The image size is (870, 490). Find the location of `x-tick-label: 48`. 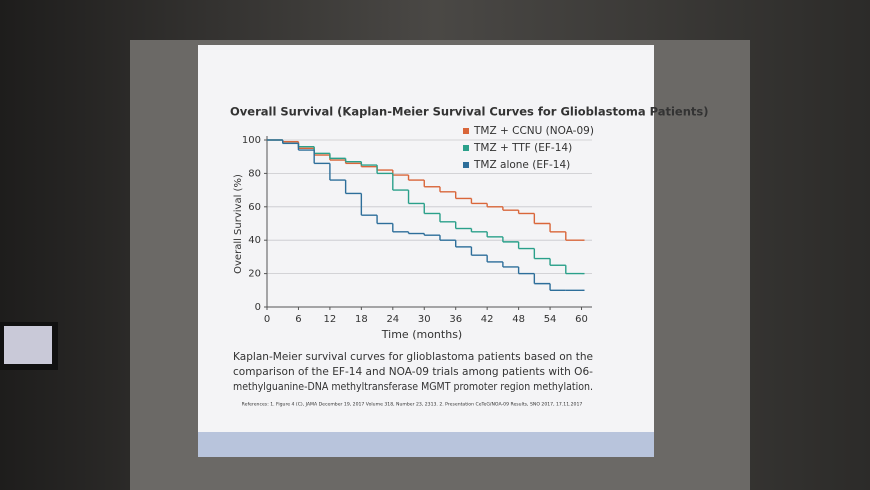

x-tick-label: 48 is located at coordinates (518, 319).